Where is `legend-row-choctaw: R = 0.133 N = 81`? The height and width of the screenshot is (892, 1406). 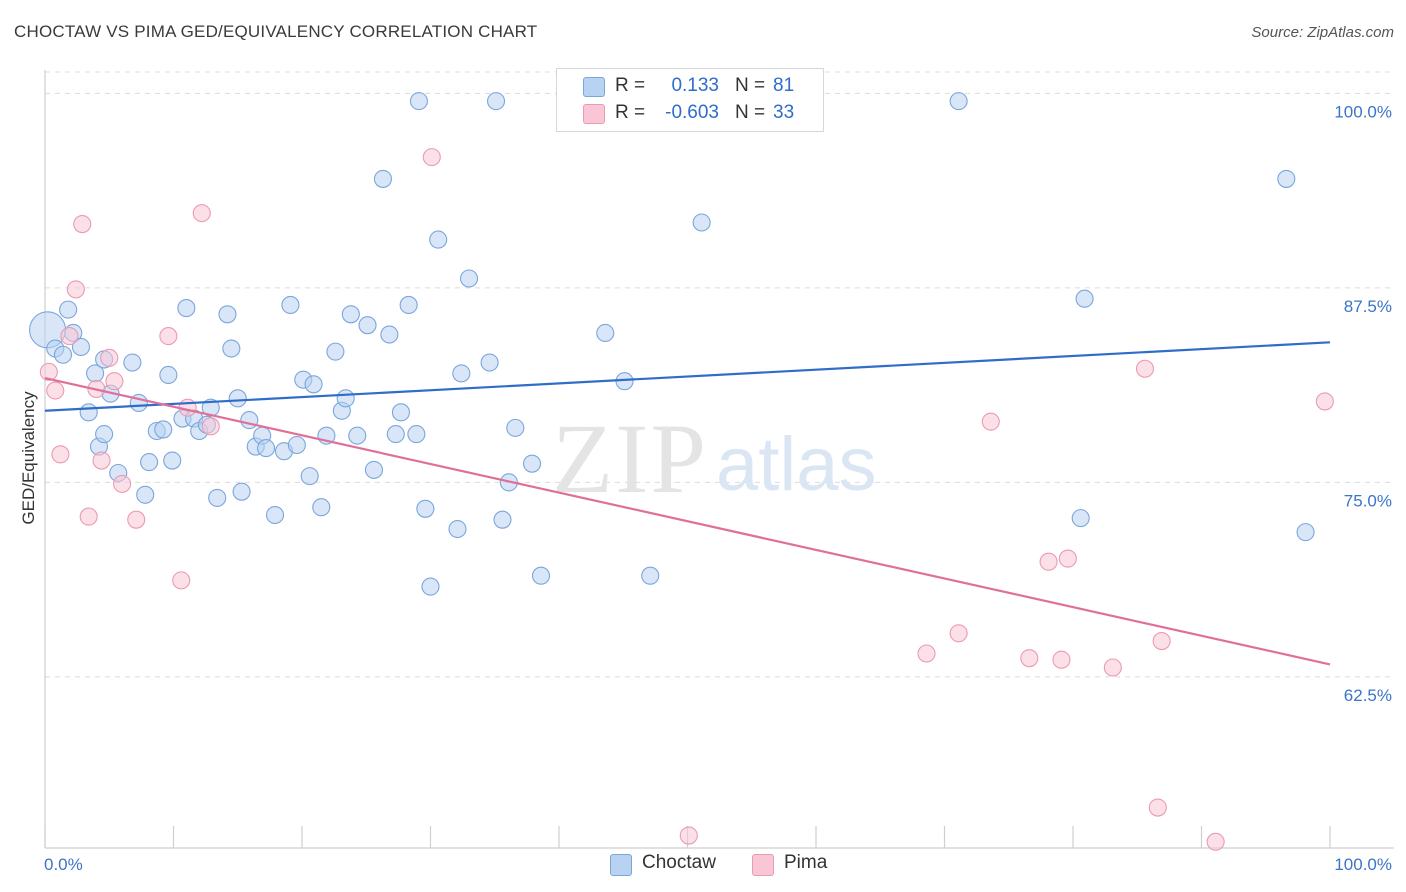 legend-row-choctaw: R = 0.133 N = 81 is located at coordinates (690, 87).